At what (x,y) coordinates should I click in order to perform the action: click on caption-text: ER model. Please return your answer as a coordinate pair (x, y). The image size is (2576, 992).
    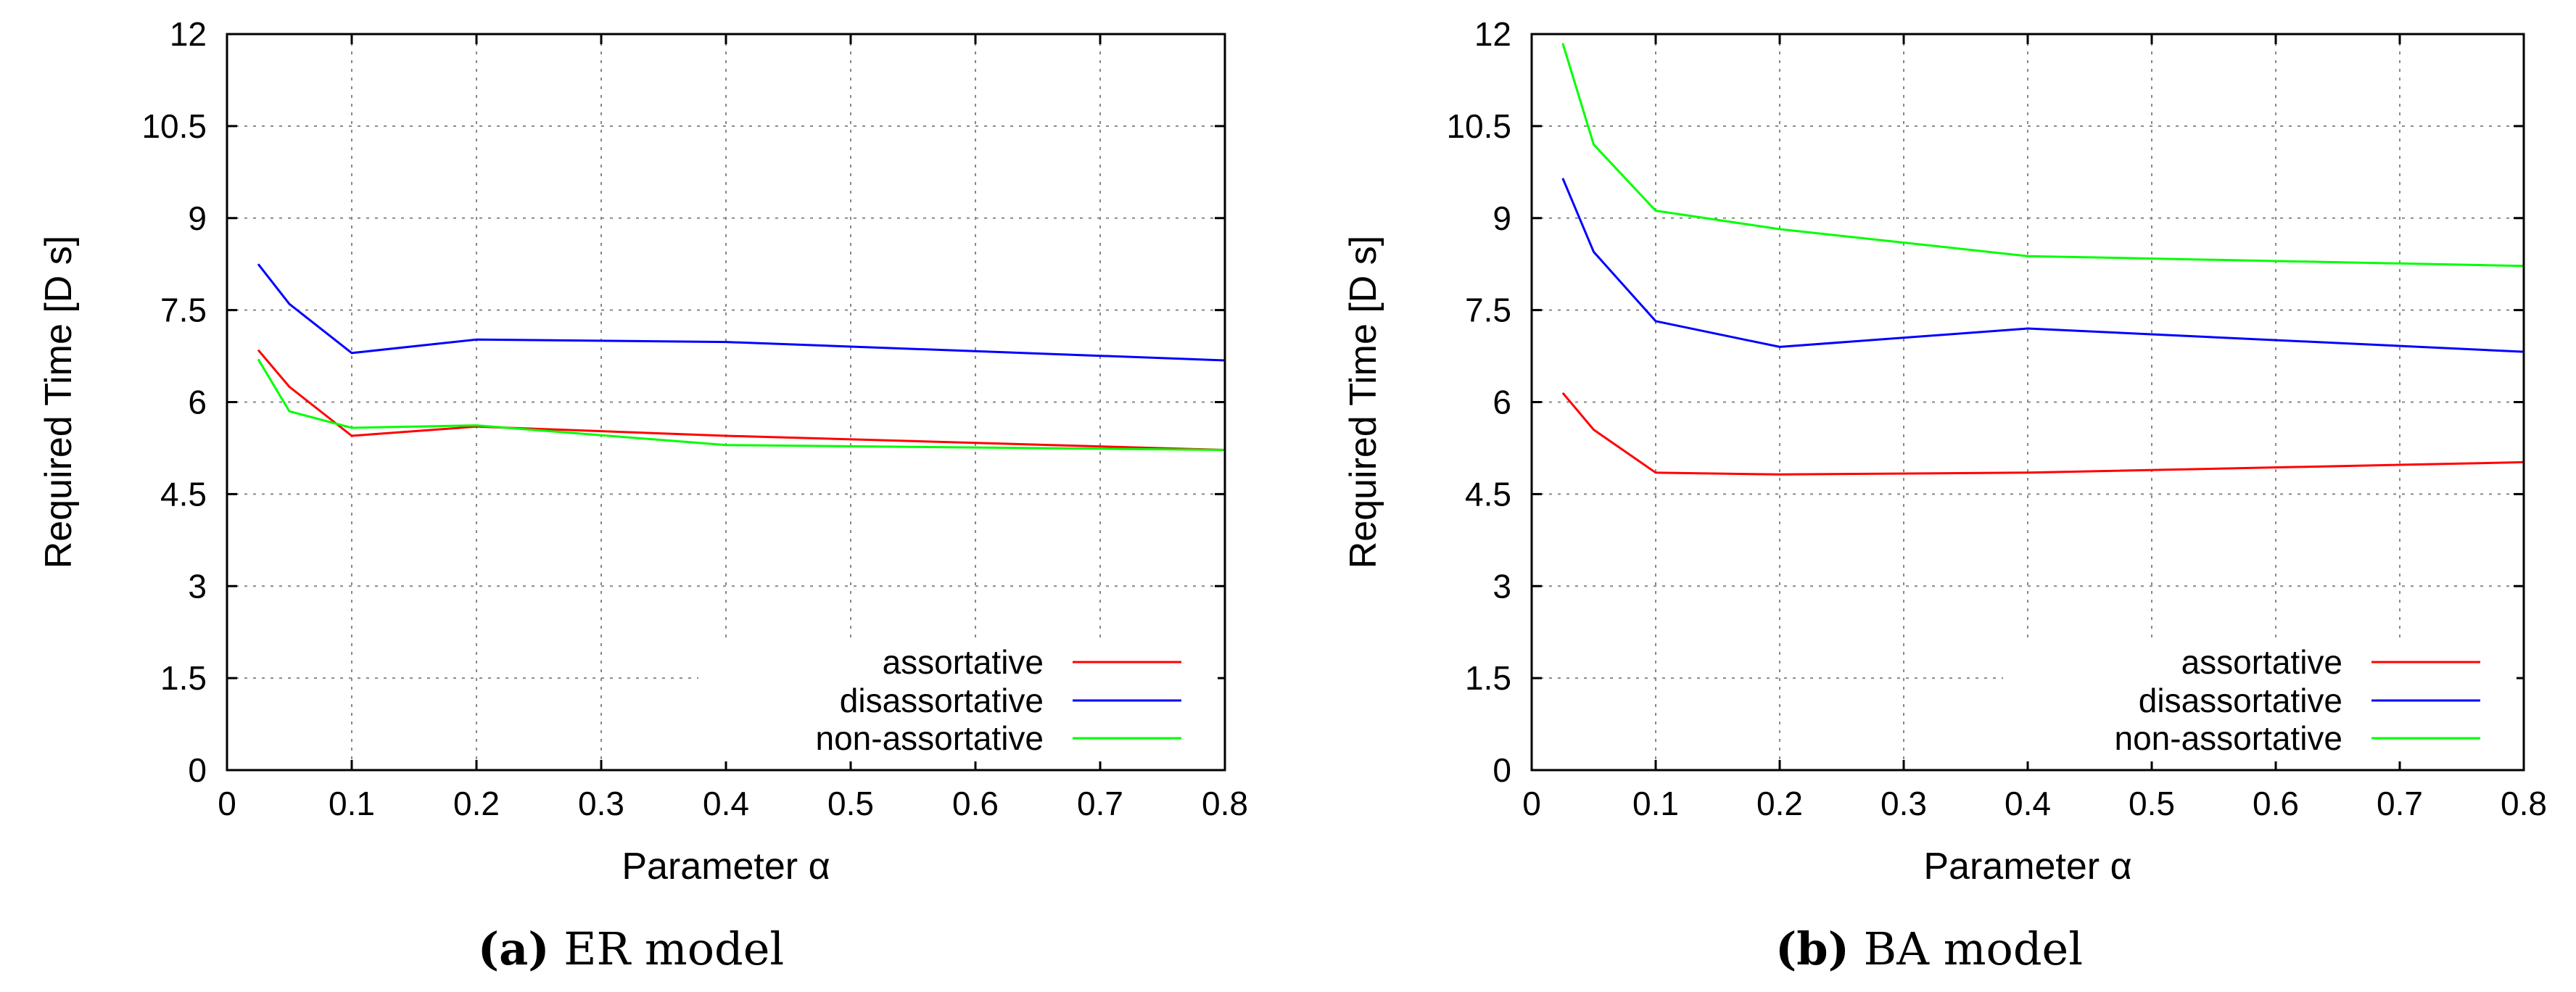
    Looking at the image, I should click on (667, 948).